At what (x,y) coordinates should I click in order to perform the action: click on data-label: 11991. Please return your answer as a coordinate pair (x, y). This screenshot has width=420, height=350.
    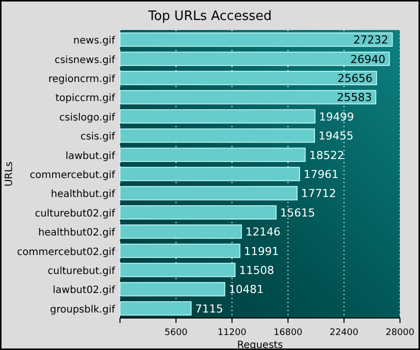
    Looking at the image, I should click on (261, 251).